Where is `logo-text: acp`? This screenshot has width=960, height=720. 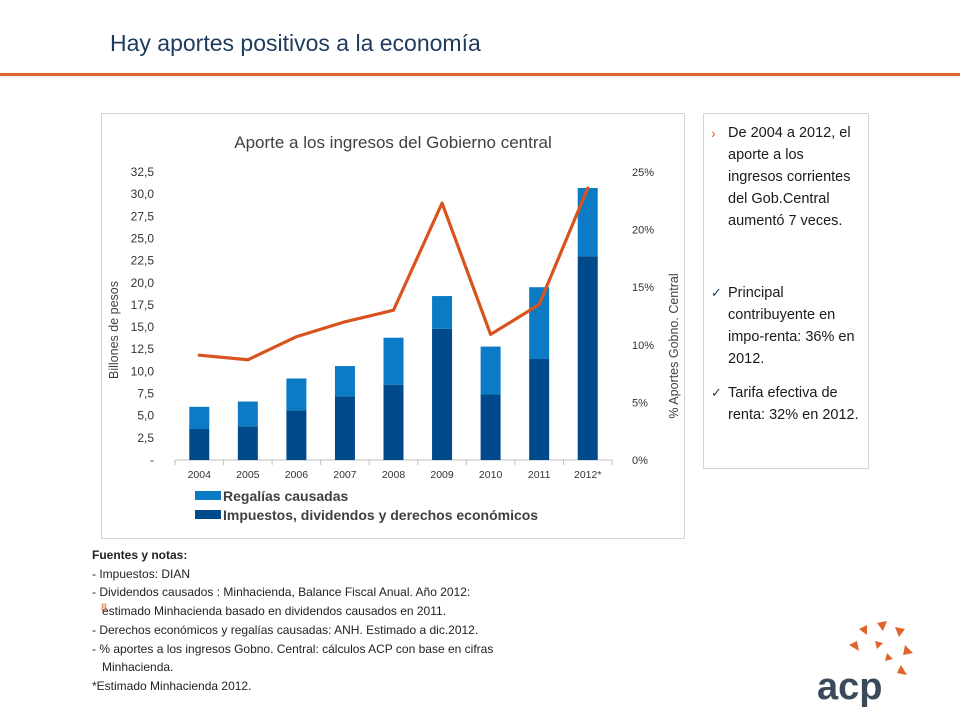
logo-text: acp is located at coordinates (849, 686).